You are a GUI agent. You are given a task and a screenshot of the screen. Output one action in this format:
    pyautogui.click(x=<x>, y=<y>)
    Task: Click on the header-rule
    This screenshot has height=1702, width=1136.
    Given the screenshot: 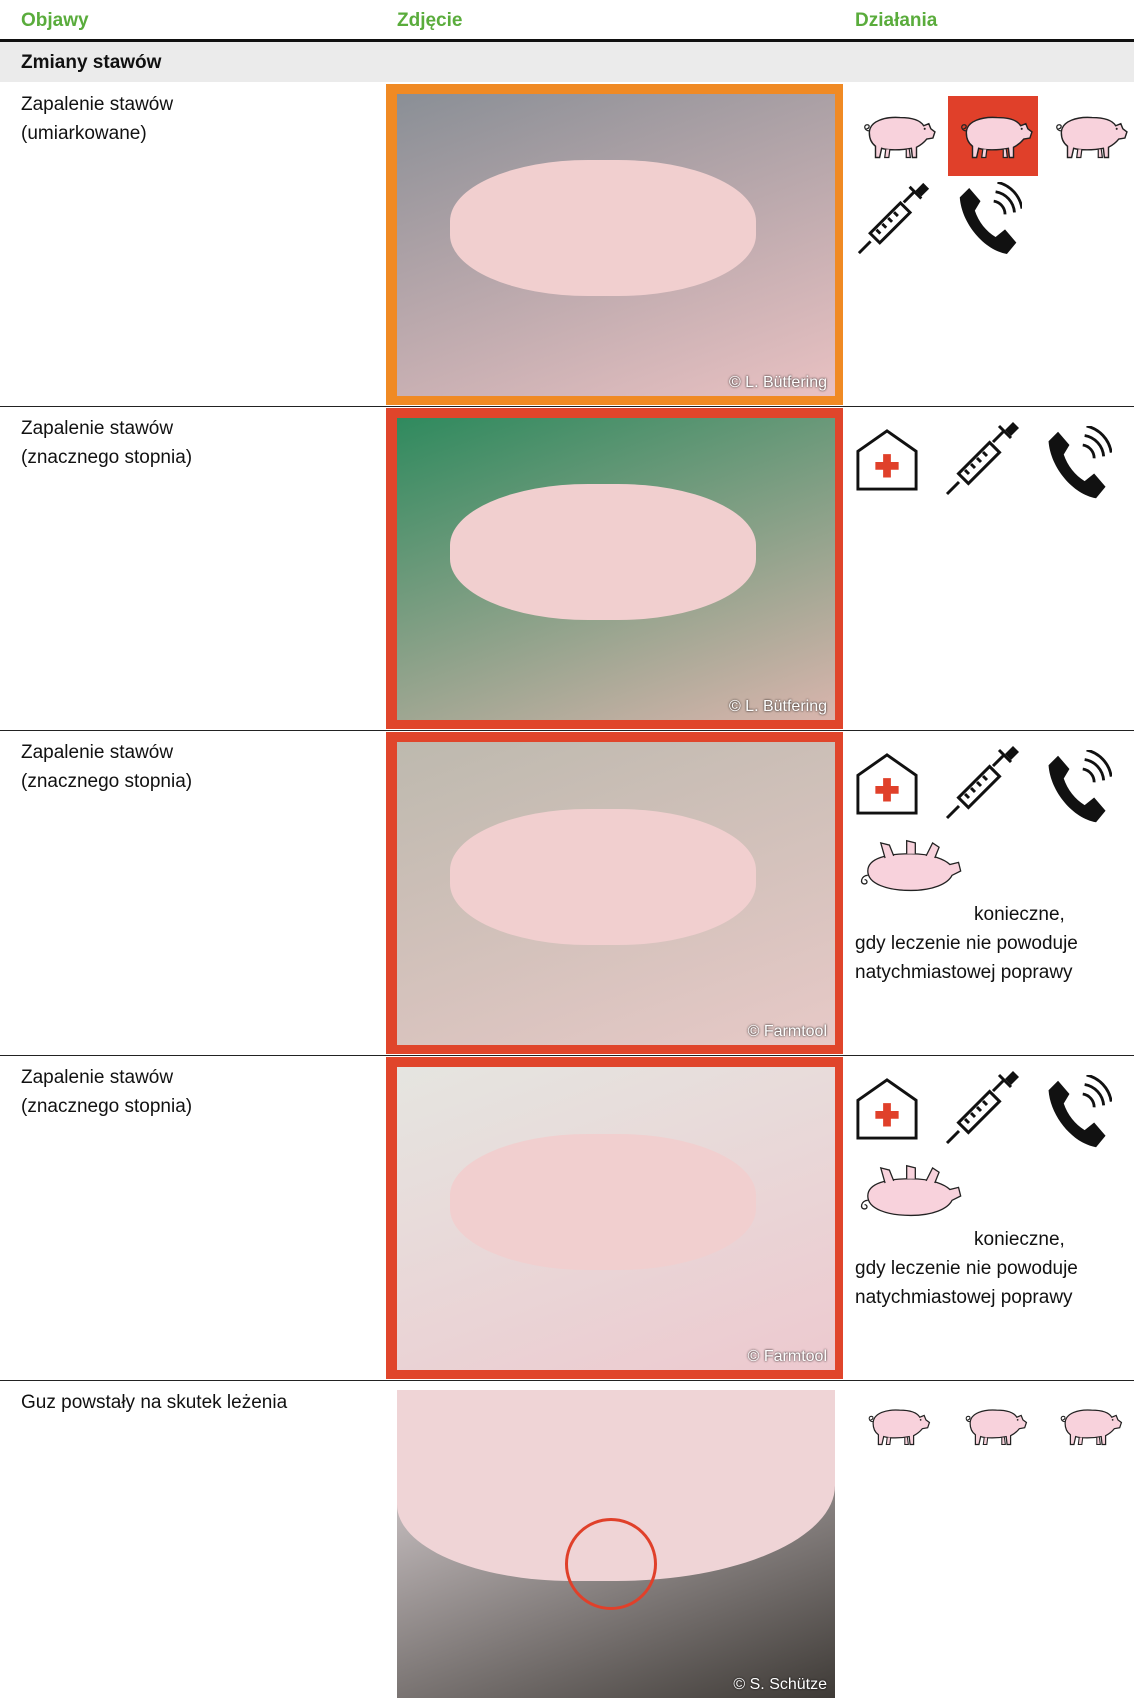 What is the action you would take?
    pyautogui.click(x=567, y=40)
    